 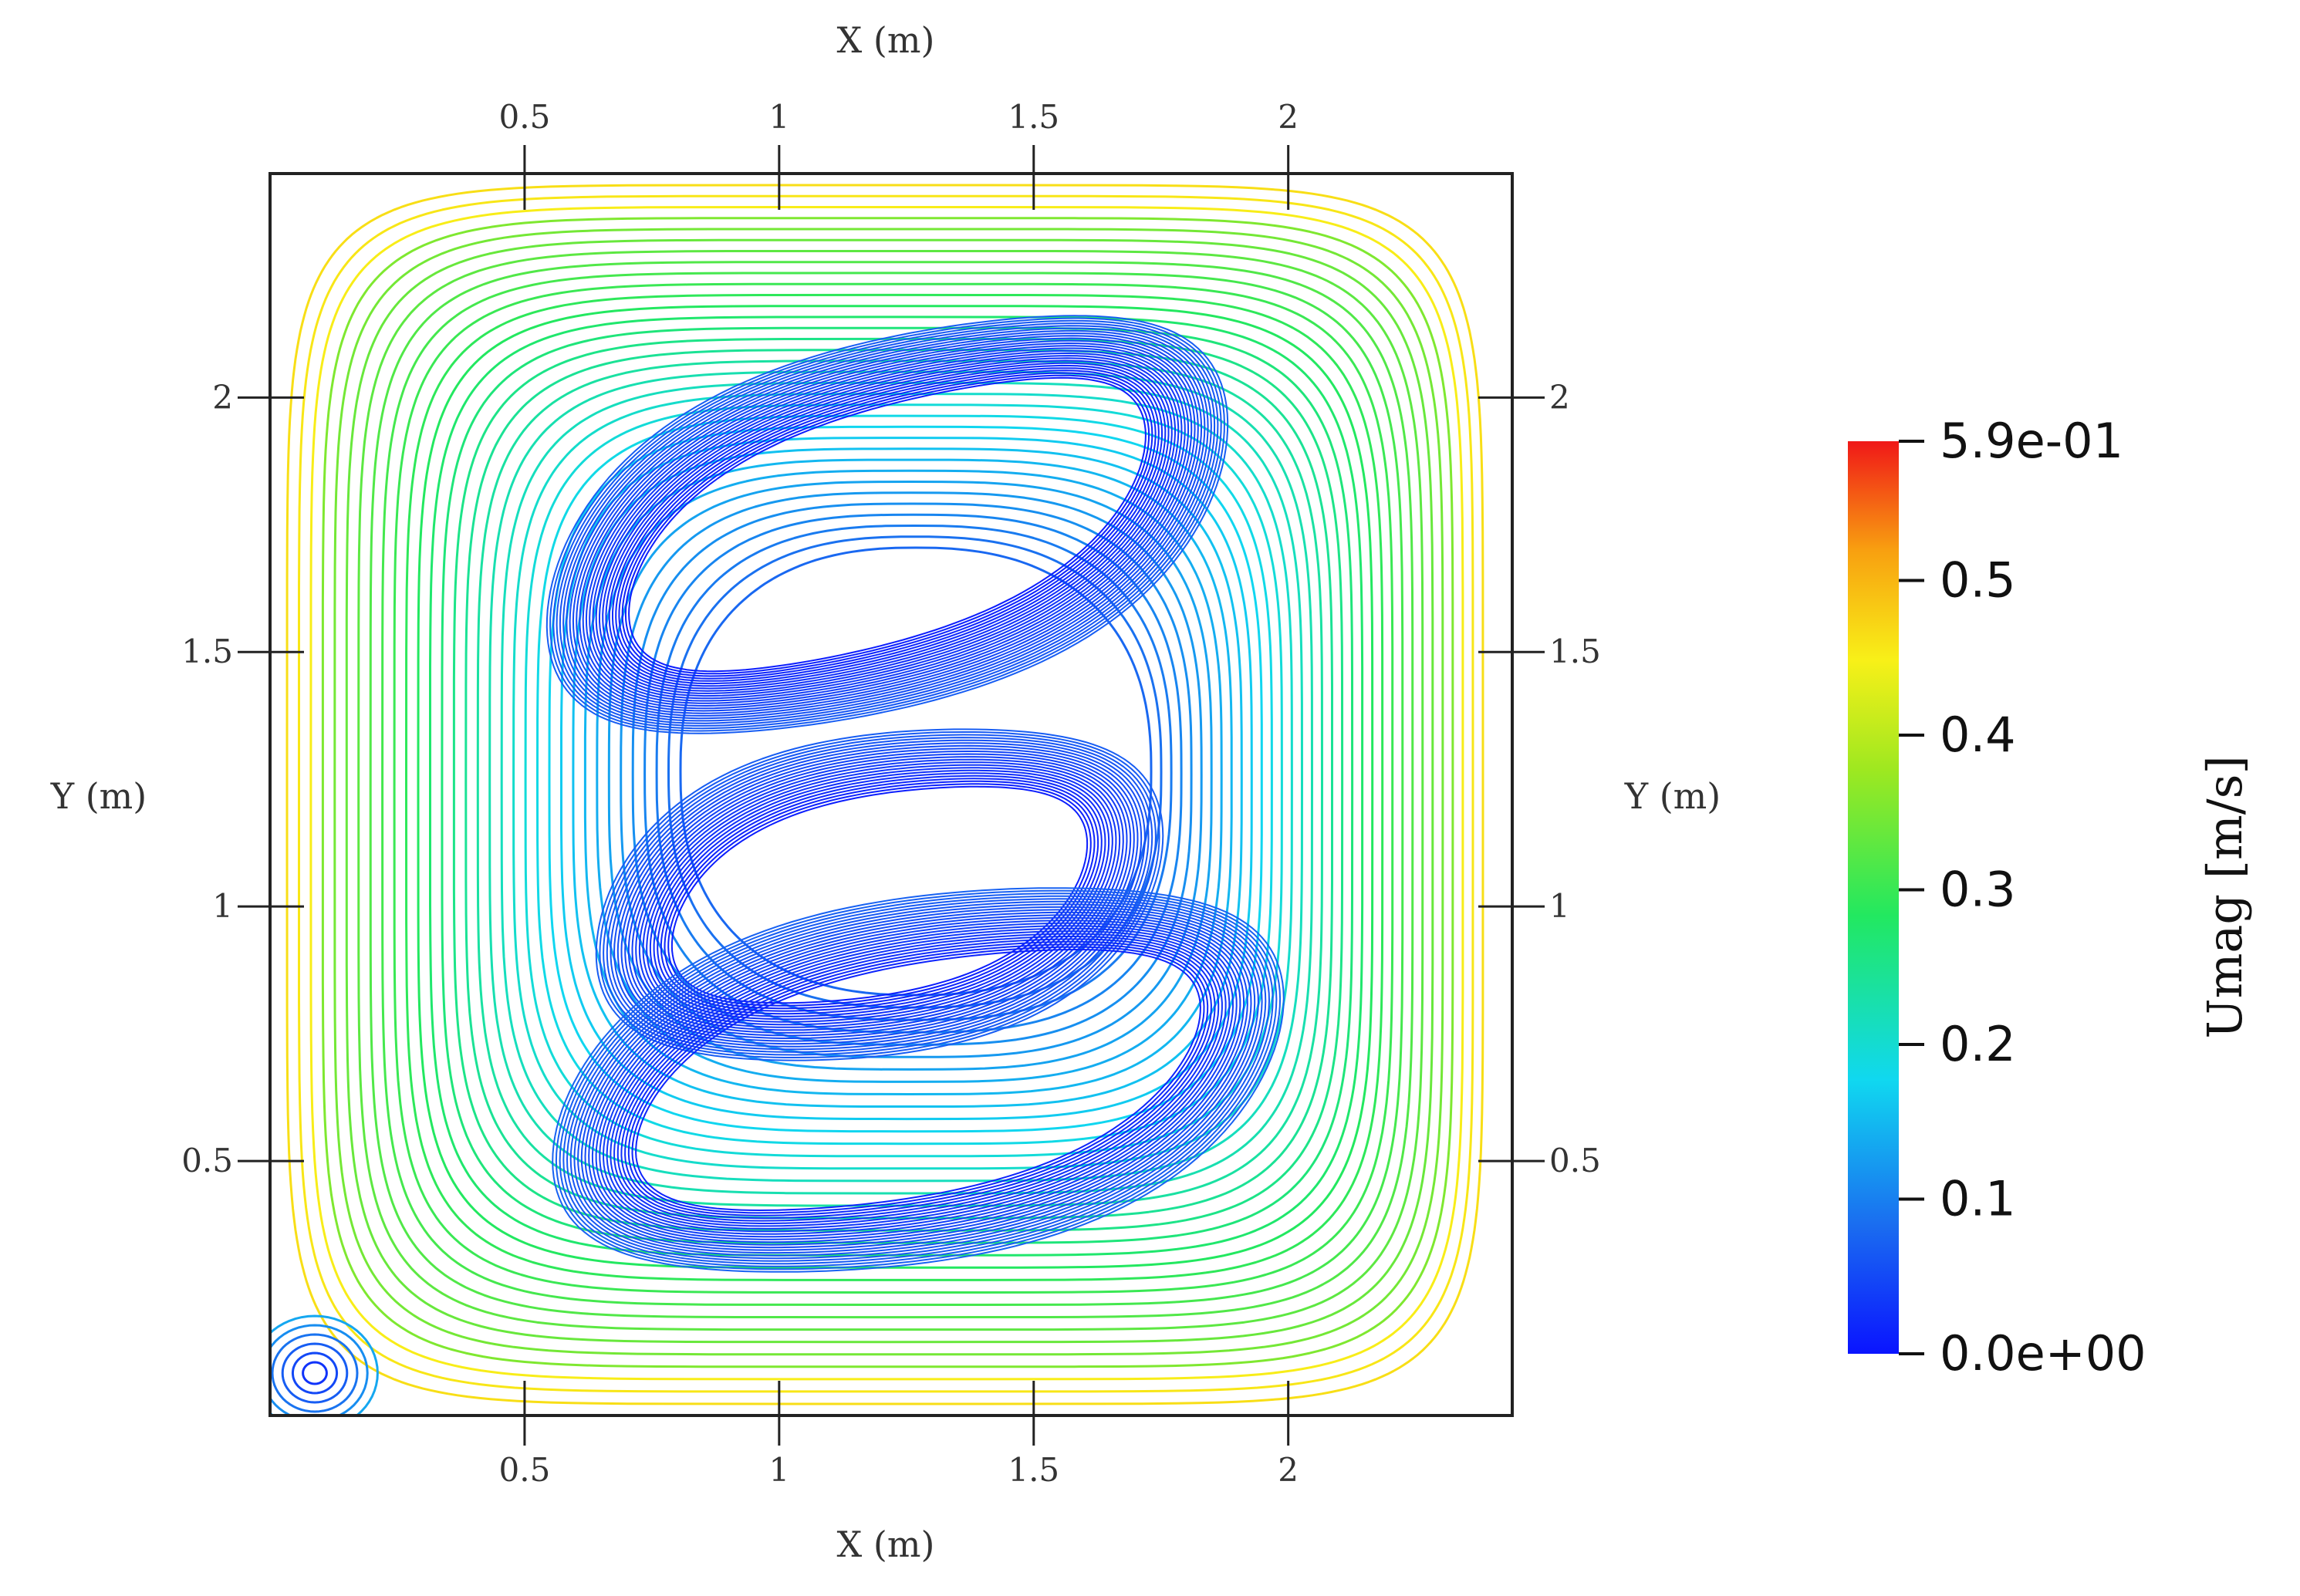 I want to click on colorbar-tick-label: 0.5, so click(x=1978, y=580).